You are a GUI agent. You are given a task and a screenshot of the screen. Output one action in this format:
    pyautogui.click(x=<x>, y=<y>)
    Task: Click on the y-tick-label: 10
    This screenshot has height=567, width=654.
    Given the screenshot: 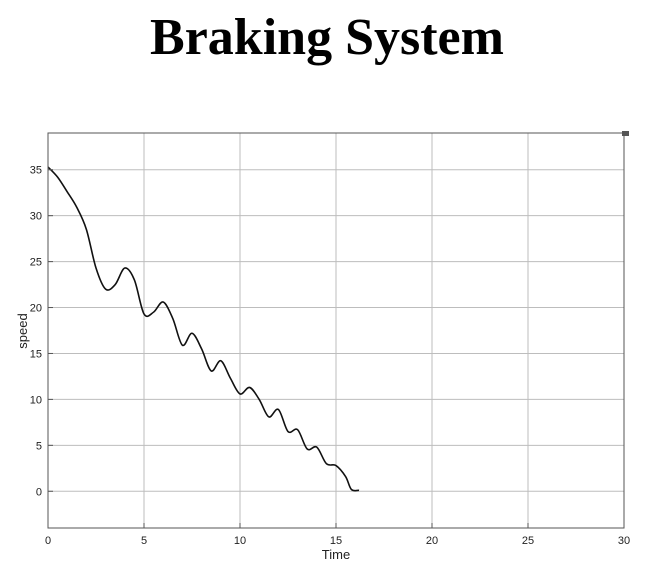 What is the action you would take?
    pyautogui.click(x=36, y=400)
    